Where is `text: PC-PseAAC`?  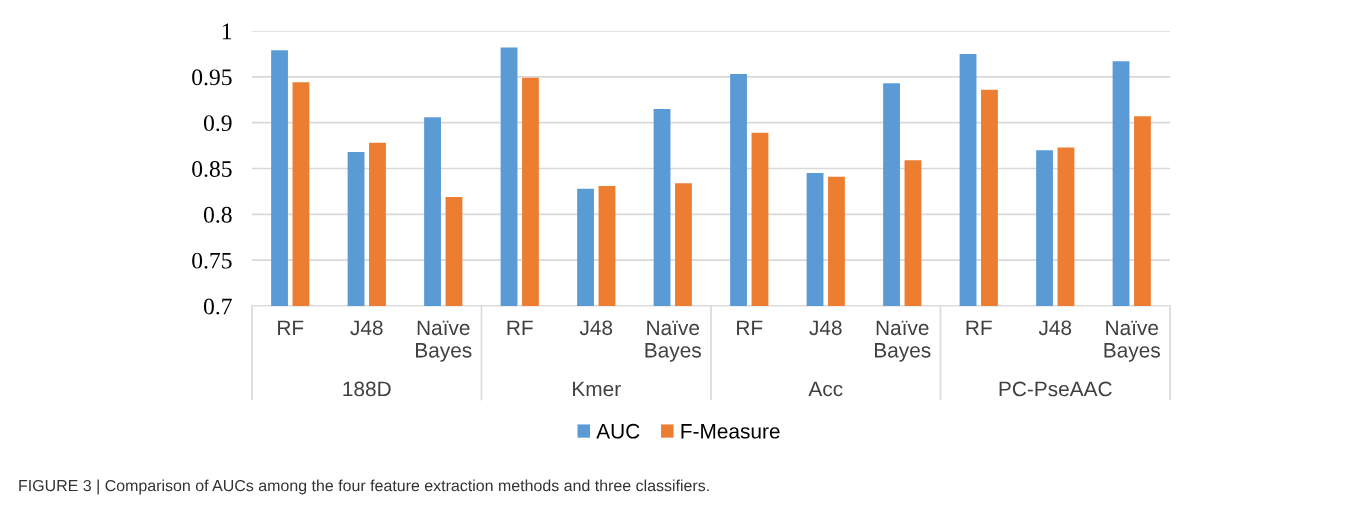 text: PC-PseAAC is located at coordinates (1055, 389).